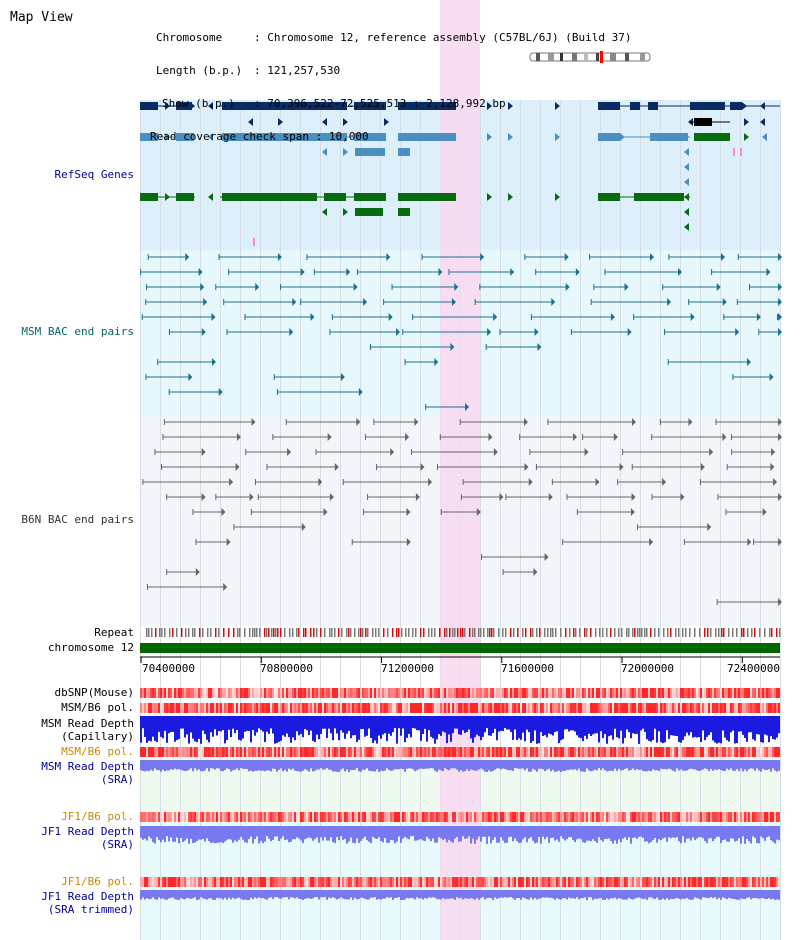  I want to click on msm-bac-label: MSM BAC end pairs, so click(77, 331).